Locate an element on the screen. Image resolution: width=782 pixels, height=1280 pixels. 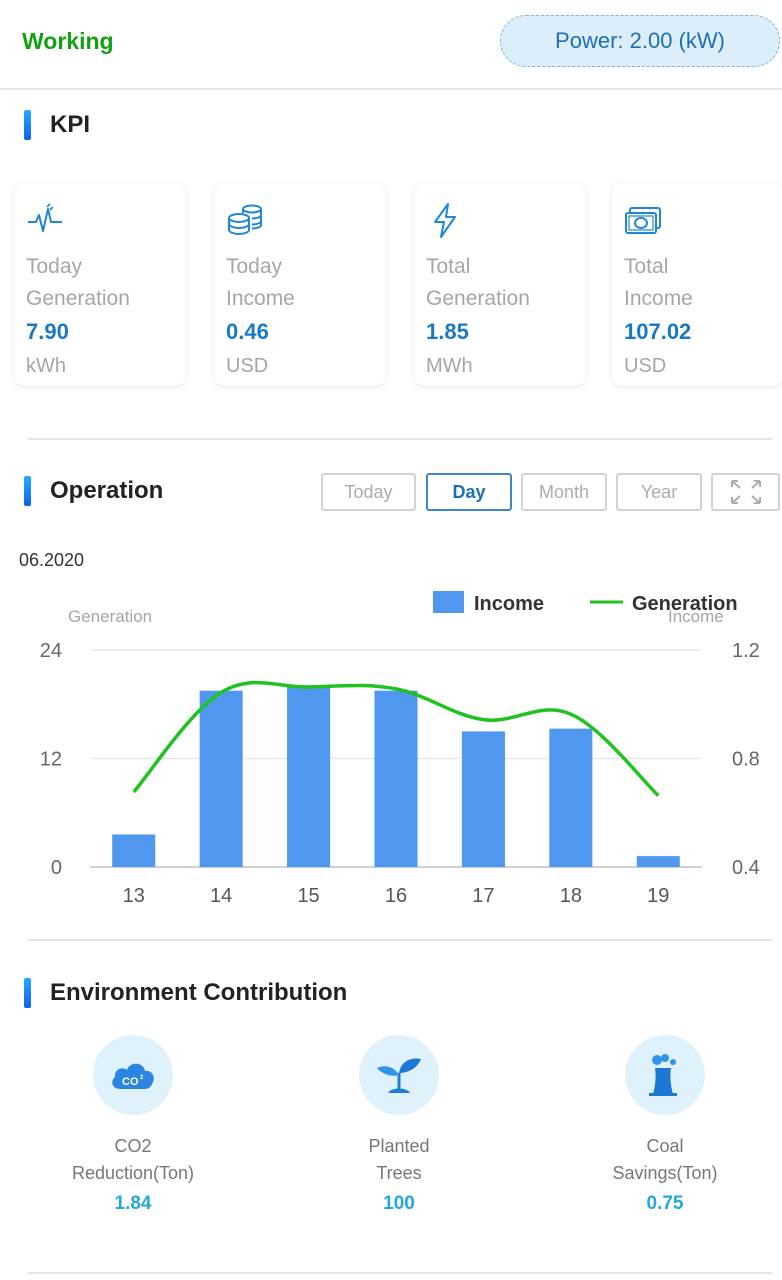
pulse-icon is located at coordinates (45, 217).